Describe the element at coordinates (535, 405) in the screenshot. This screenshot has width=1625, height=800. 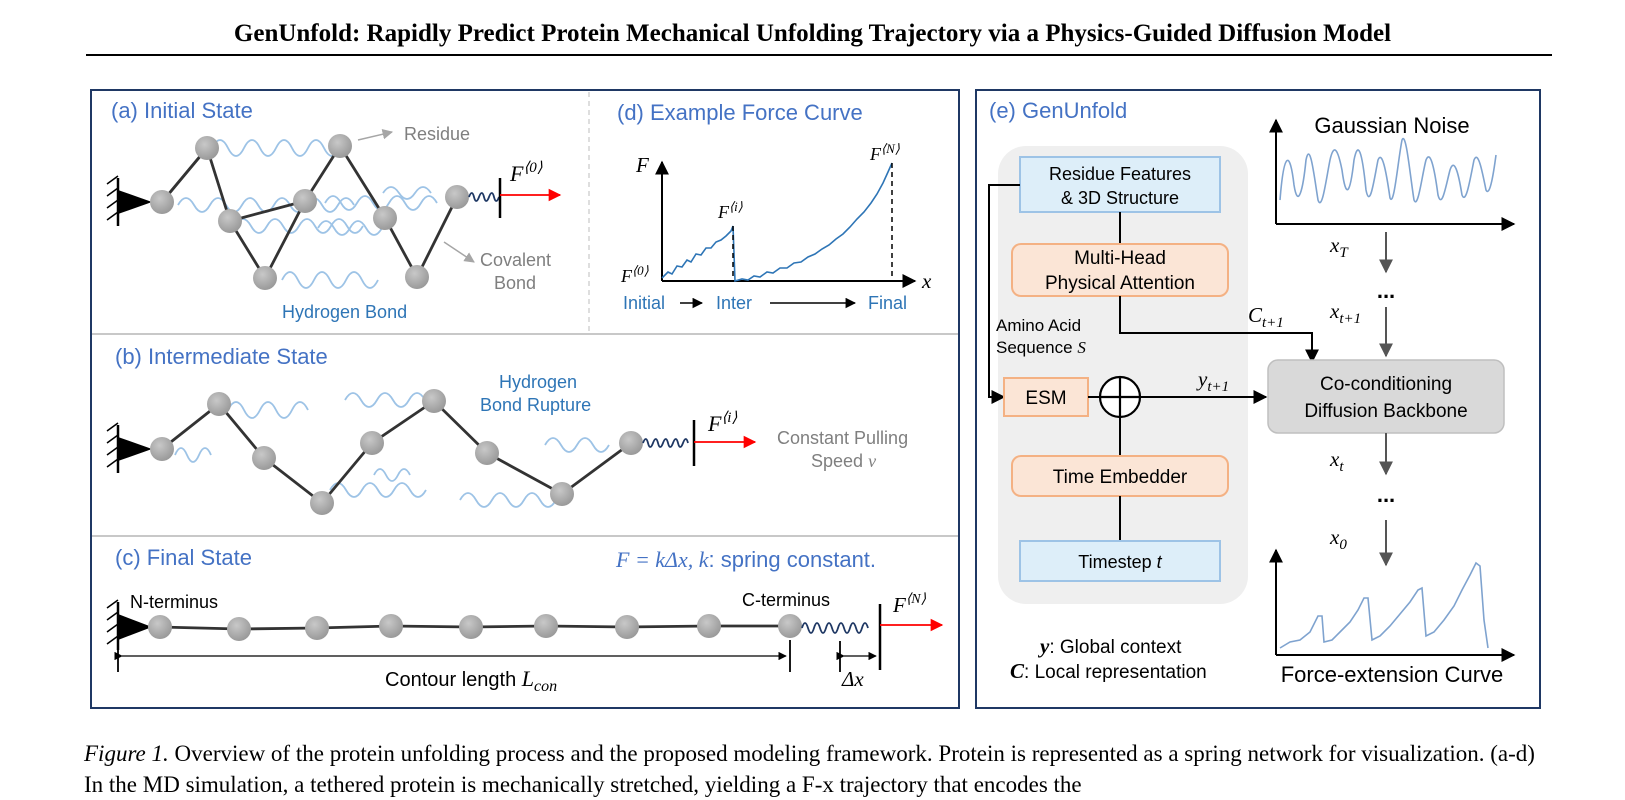
I see `panel-b-rupture-label-2: Bond Rupture` at that location.